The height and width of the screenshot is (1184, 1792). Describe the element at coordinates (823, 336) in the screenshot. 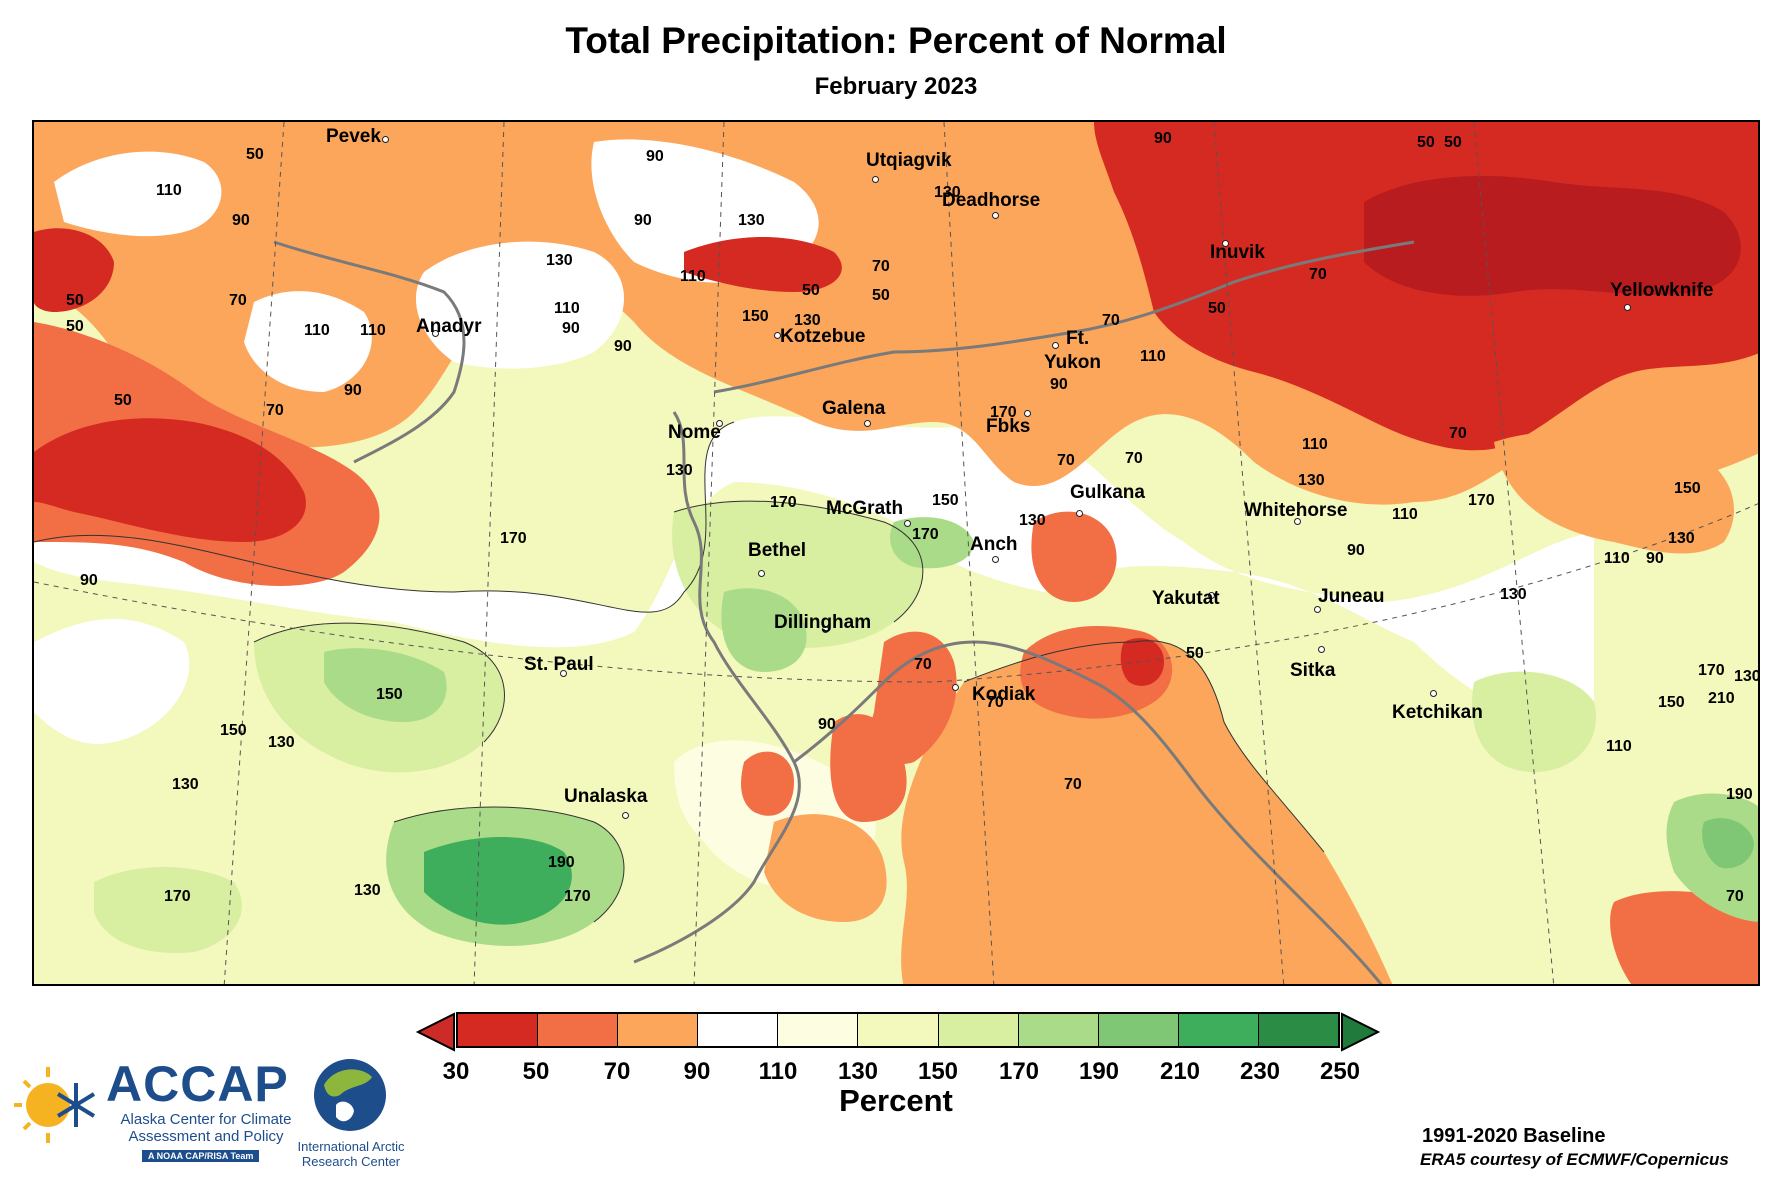

I see `city-label-kotzebue: Kotzebue` at that location.